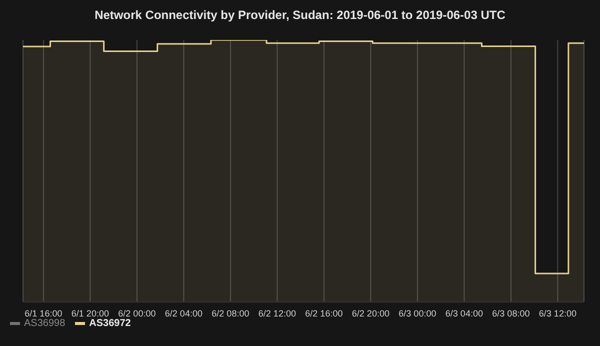 This screenshot has height=346, width=600. What do you see at coordinates (324, 313) in the screenshot?
I see `x-tick-label: 6/2 16:00` at bounding box center [324, 313].